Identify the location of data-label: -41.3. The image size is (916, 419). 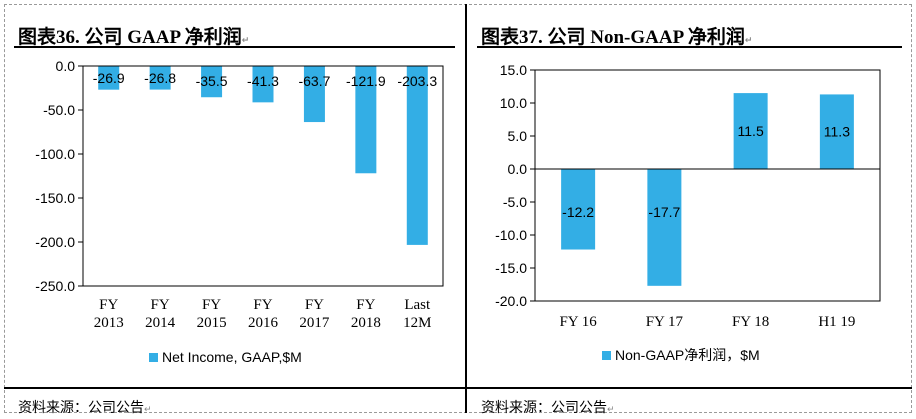
(263, 81).